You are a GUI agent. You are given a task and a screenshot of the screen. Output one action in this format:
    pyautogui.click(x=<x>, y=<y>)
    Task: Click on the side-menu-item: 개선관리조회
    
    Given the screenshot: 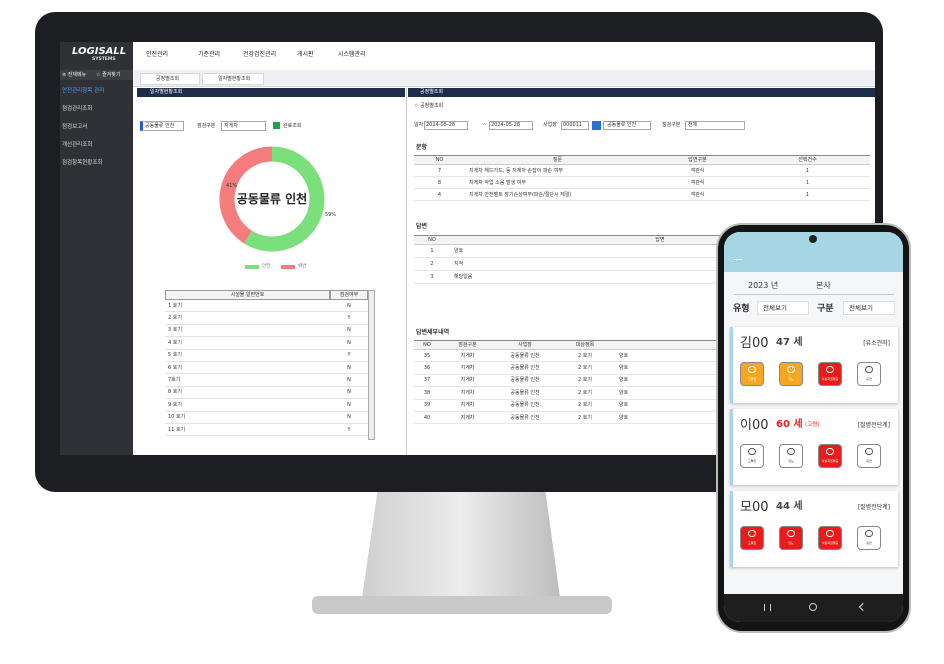 What is the action you would take?
    pyautogui.click(x=77, y=145)
    